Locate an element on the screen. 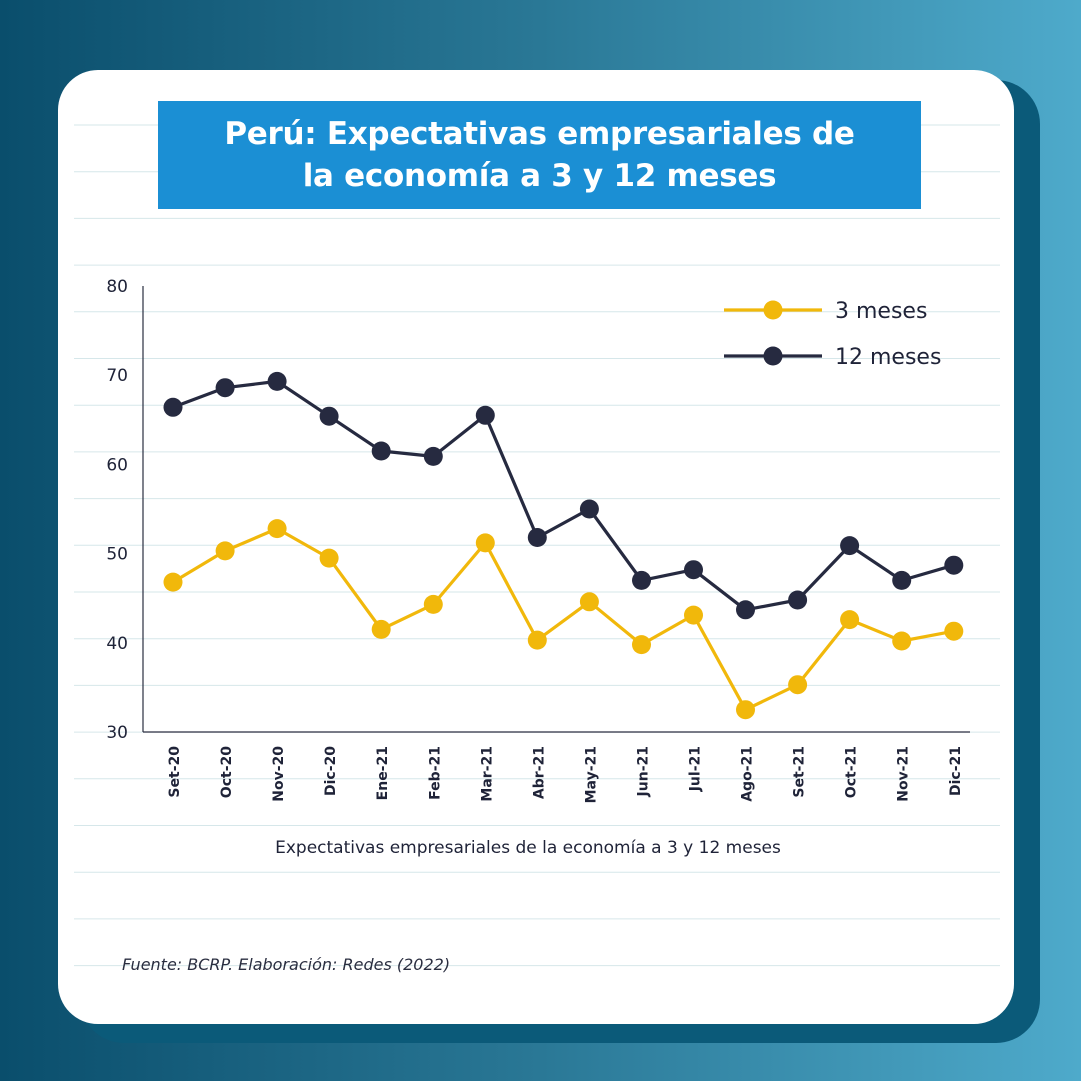 This screenshot has width=1081, height=1081. x-tick-label: Set-20 is located at coordinates (175, 772).